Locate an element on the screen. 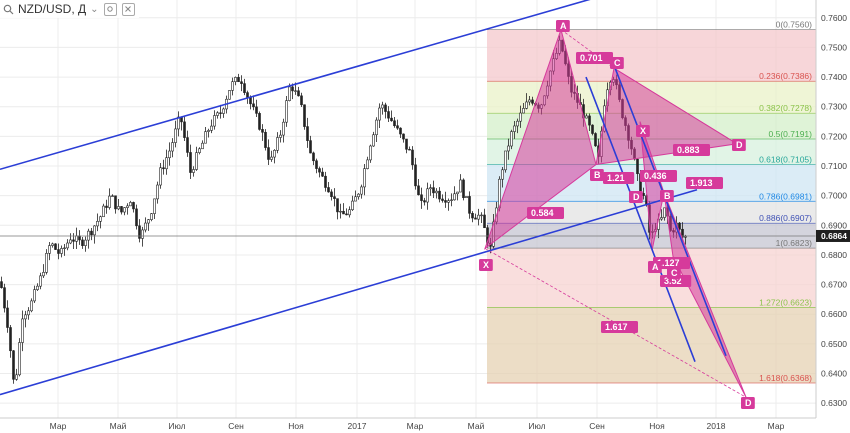 The height and width of the screenshot is (433, 850). symbol-name: NZD/USD is located at coordinates (45, 9).